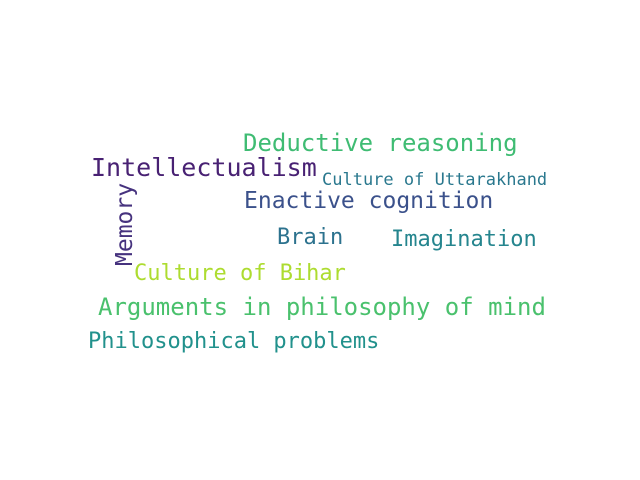  I want to click on word-culture-of-uttarakhand: Culture of Uttarakhand, so click(435, 180).